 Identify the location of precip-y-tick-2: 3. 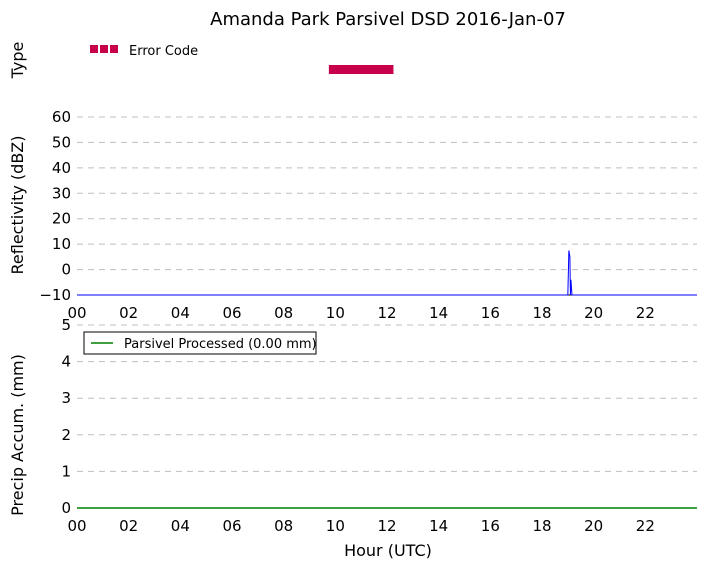
(66, 398).